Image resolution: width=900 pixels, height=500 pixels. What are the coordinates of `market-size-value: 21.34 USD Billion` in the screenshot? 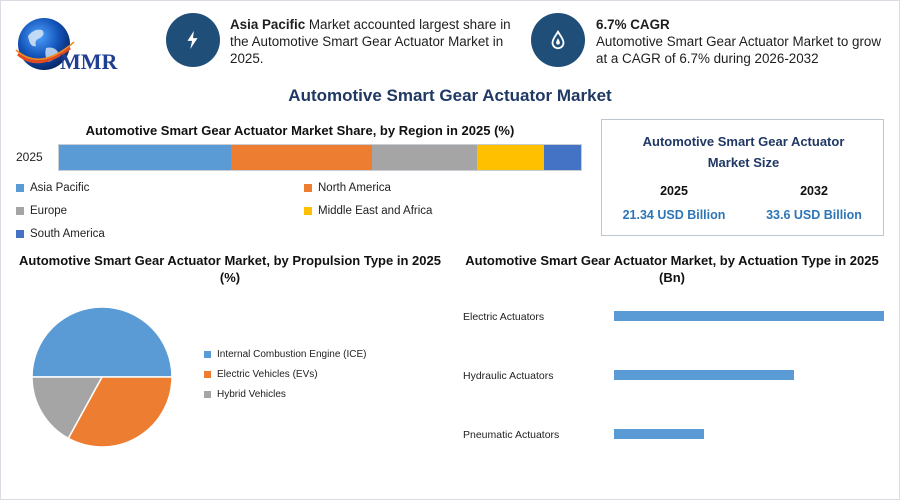 It's located at (674, 215).